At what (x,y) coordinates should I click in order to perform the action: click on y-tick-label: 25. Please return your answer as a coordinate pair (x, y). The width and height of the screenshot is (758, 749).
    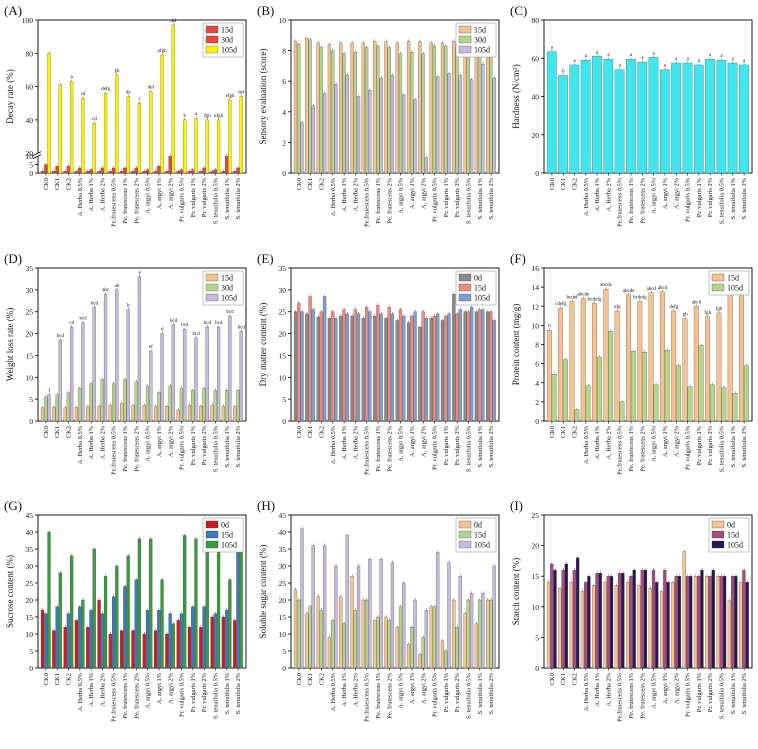
    Looking at the image, I should click on (30, 583).